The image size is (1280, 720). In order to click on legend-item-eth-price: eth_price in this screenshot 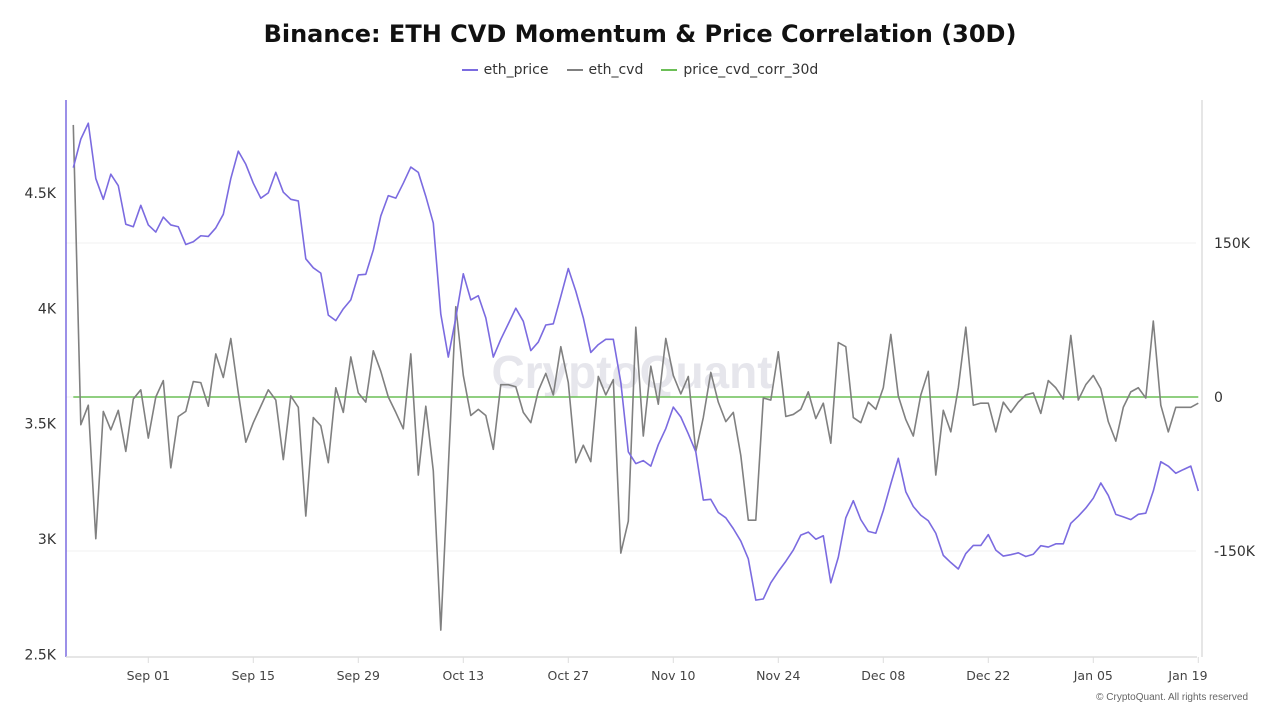, I will do `click(505, 70)`.